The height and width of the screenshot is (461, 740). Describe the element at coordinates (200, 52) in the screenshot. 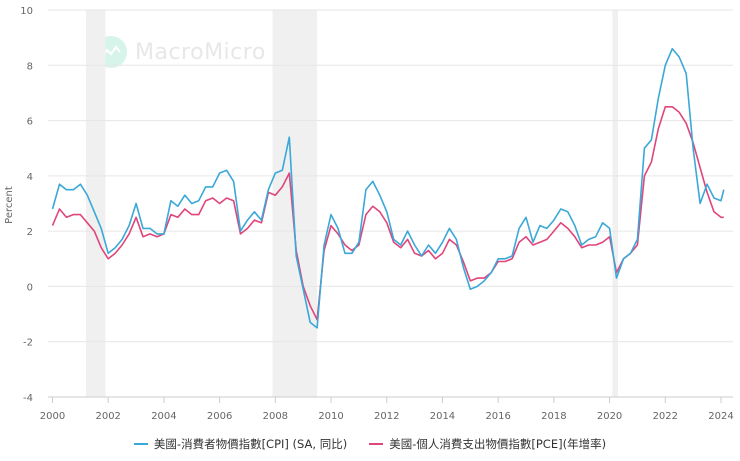

I see `watermark-text: MacroMicro` at that location.